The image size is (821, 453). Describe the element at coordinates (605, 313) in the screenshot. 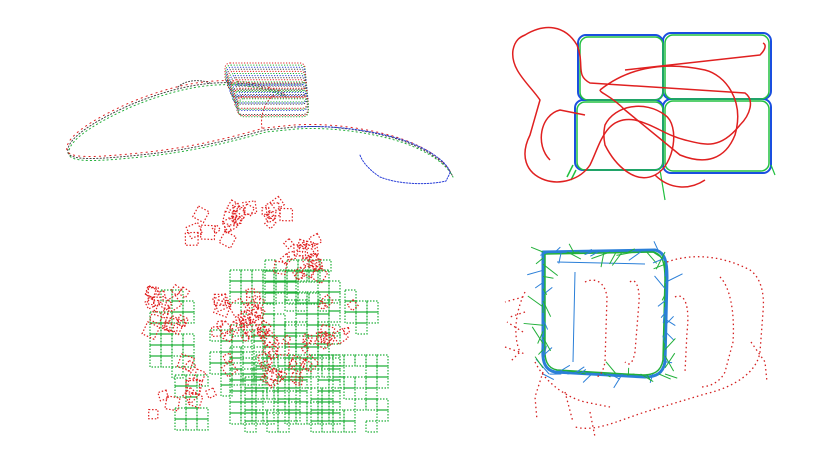

I see `outline-green-br` at that location.